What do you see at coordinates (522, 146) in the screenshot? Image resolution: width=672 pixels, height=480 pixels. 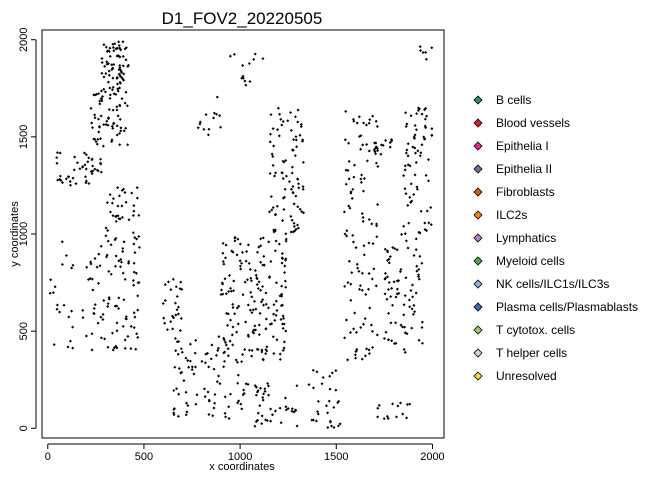 I see `legend-label: Epithelia I` at bounding box center [522, 146].